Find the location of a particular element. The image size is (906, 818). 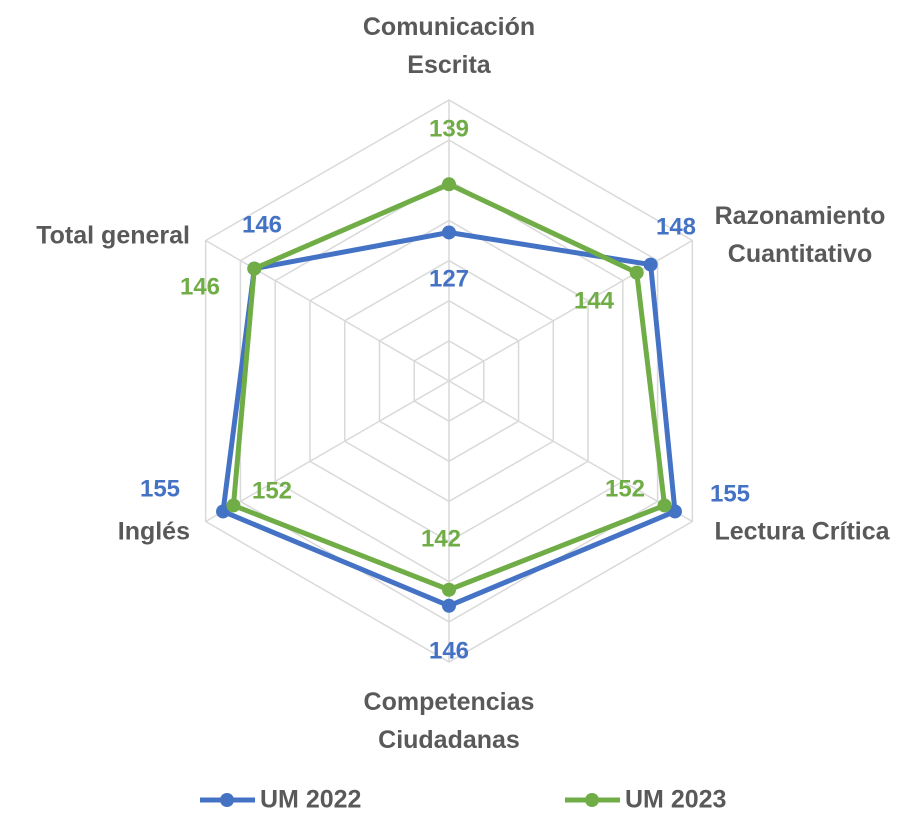

category-label: Razonamiento Cuantitativo is located at coordinates (800, 235).